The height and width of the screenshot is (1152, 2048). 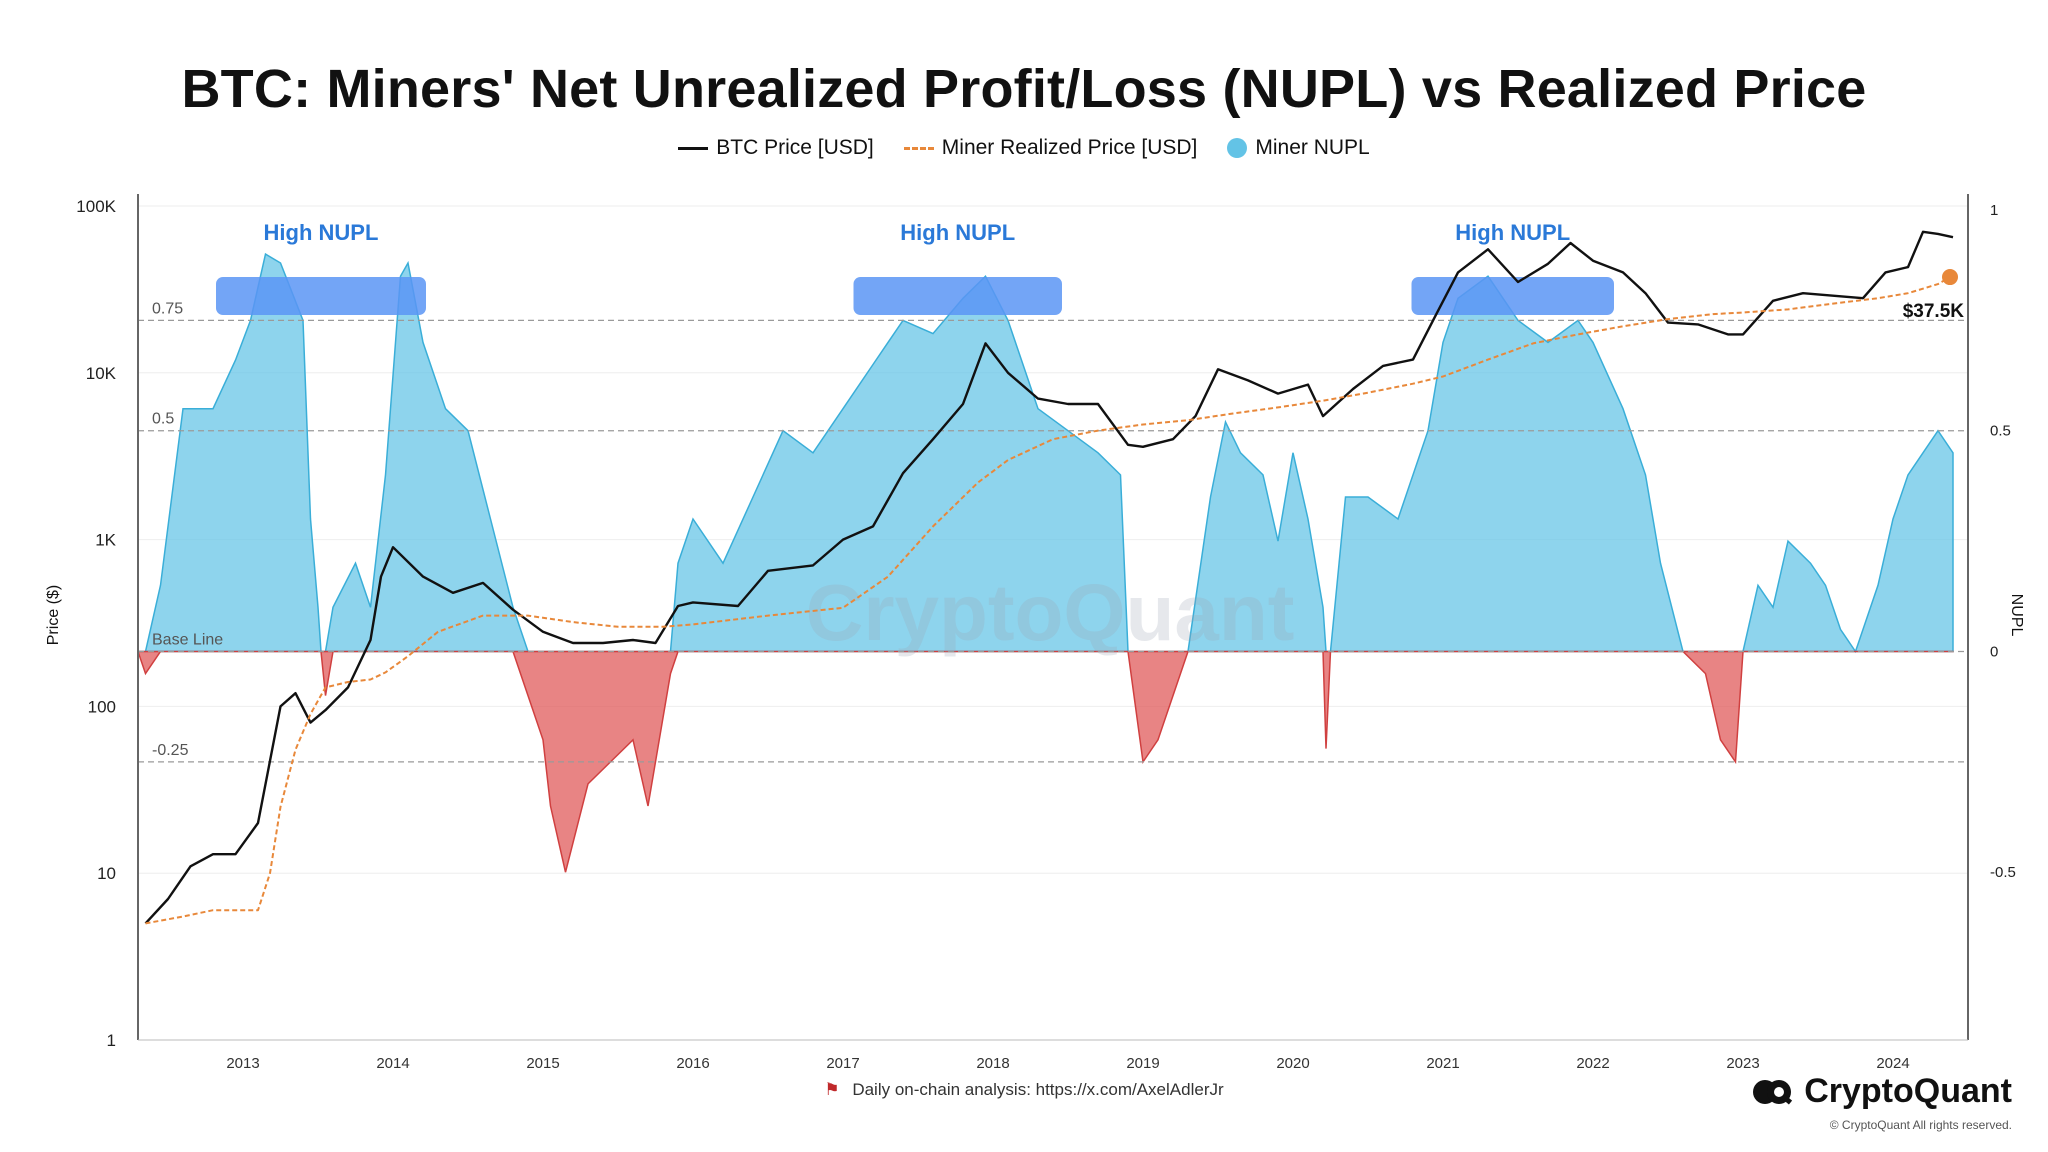 I want to click on x-tick-label: 2024, so click(x=1892, y=1063).